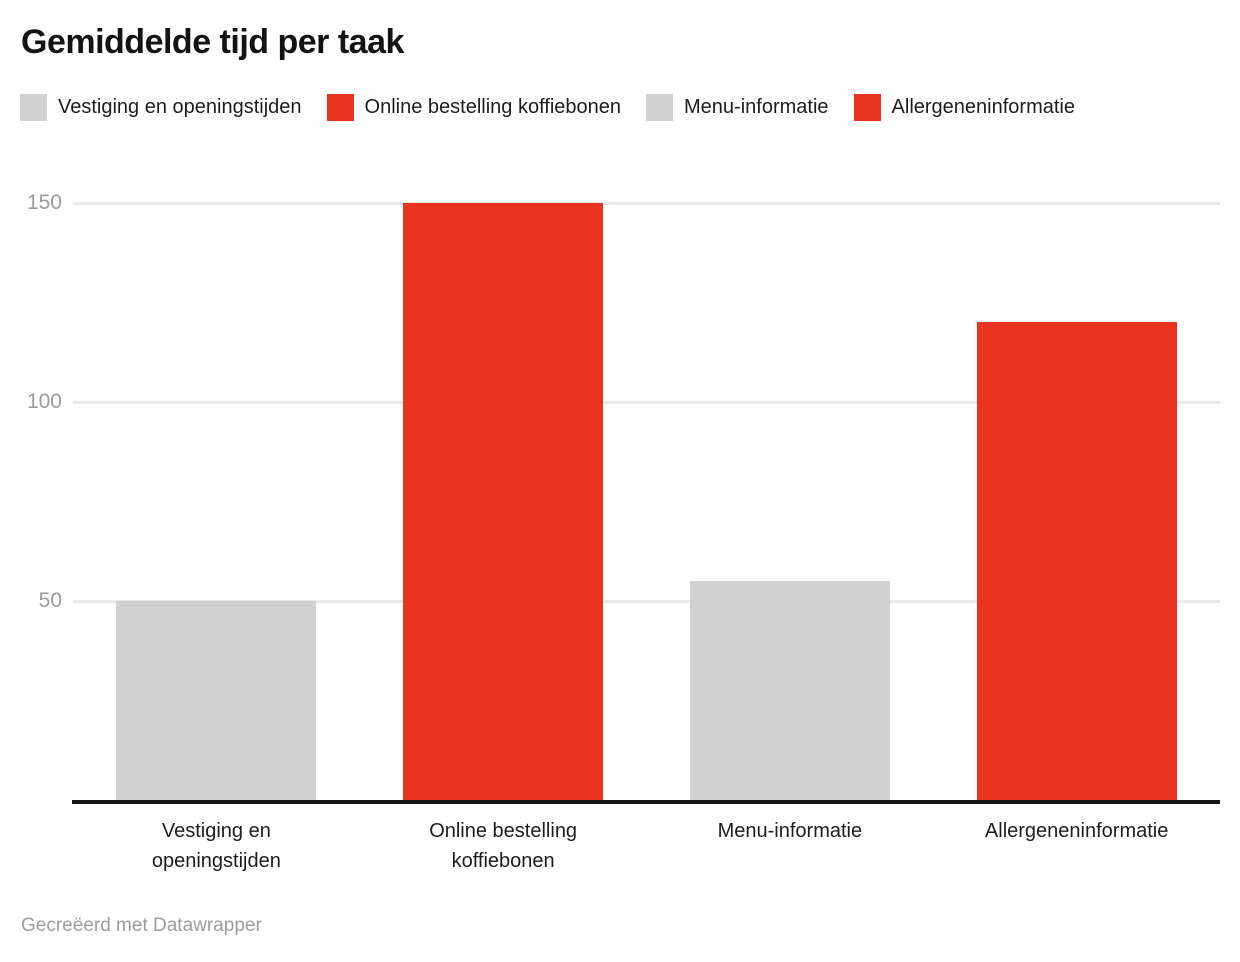 This screenshot has width=1240, height=962. I want to click on attribution-text: Gecreëerd met Datawrapper, so click(141, 925).